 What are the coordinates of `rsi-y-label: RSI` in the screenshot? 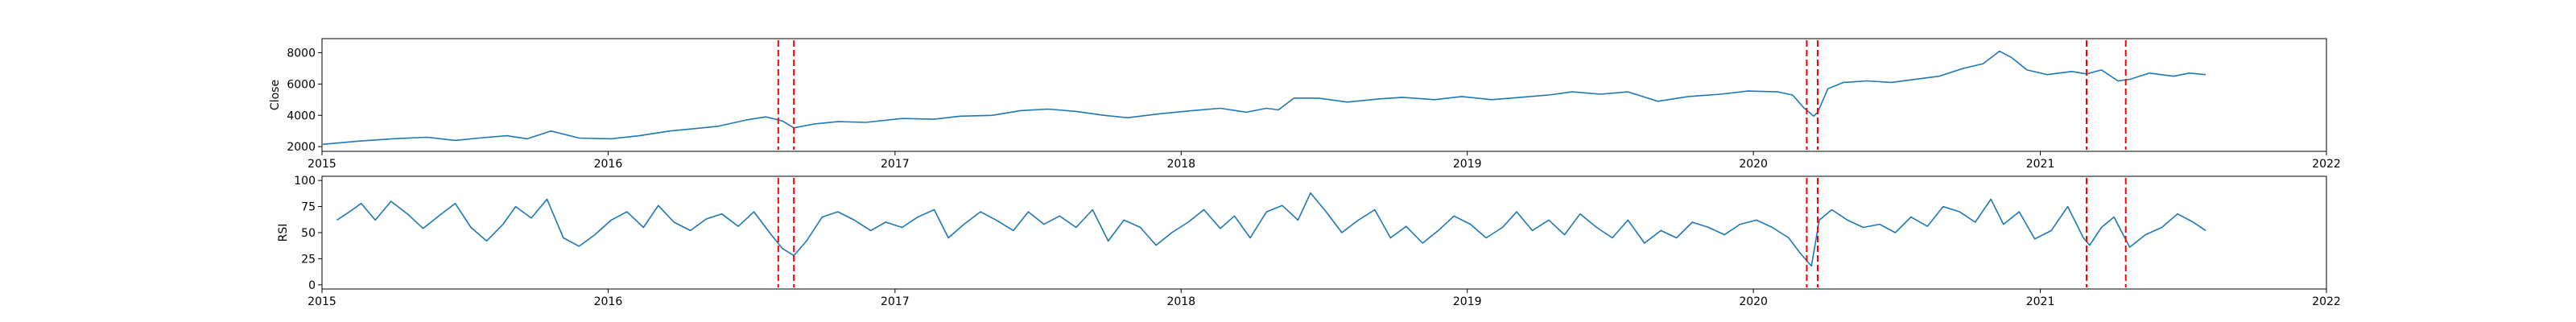 It's located at (283, 233).